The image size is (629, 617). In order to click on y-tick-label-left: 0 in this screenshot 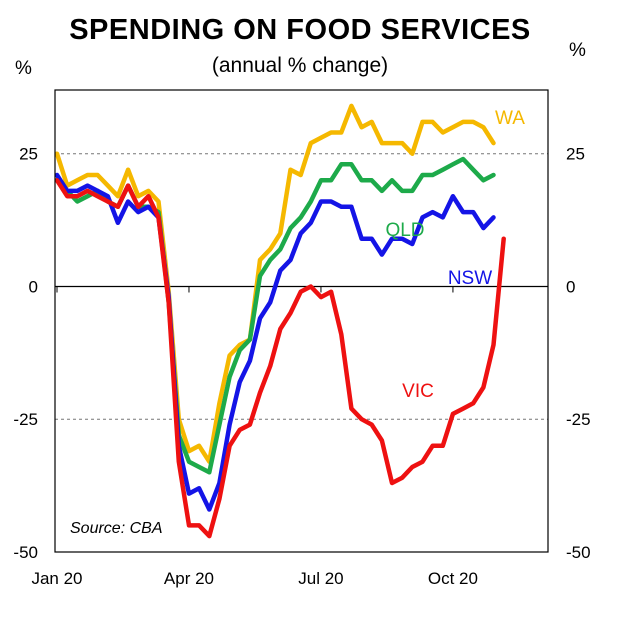, I will do `click(33, 286)`.